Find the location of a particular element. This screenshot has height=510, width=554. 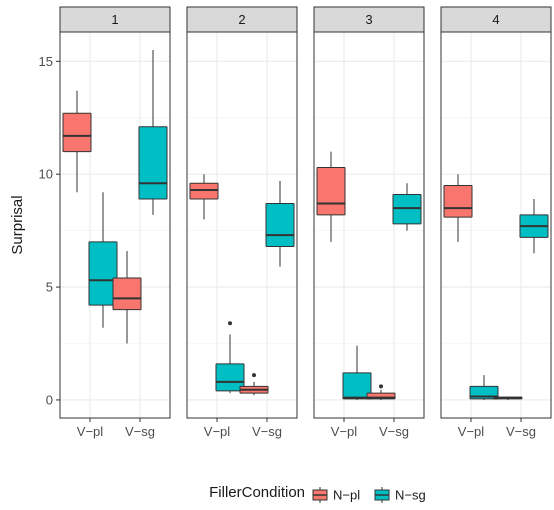

legend-entries: N−pl N−sg is located at coordinates (369, 495).